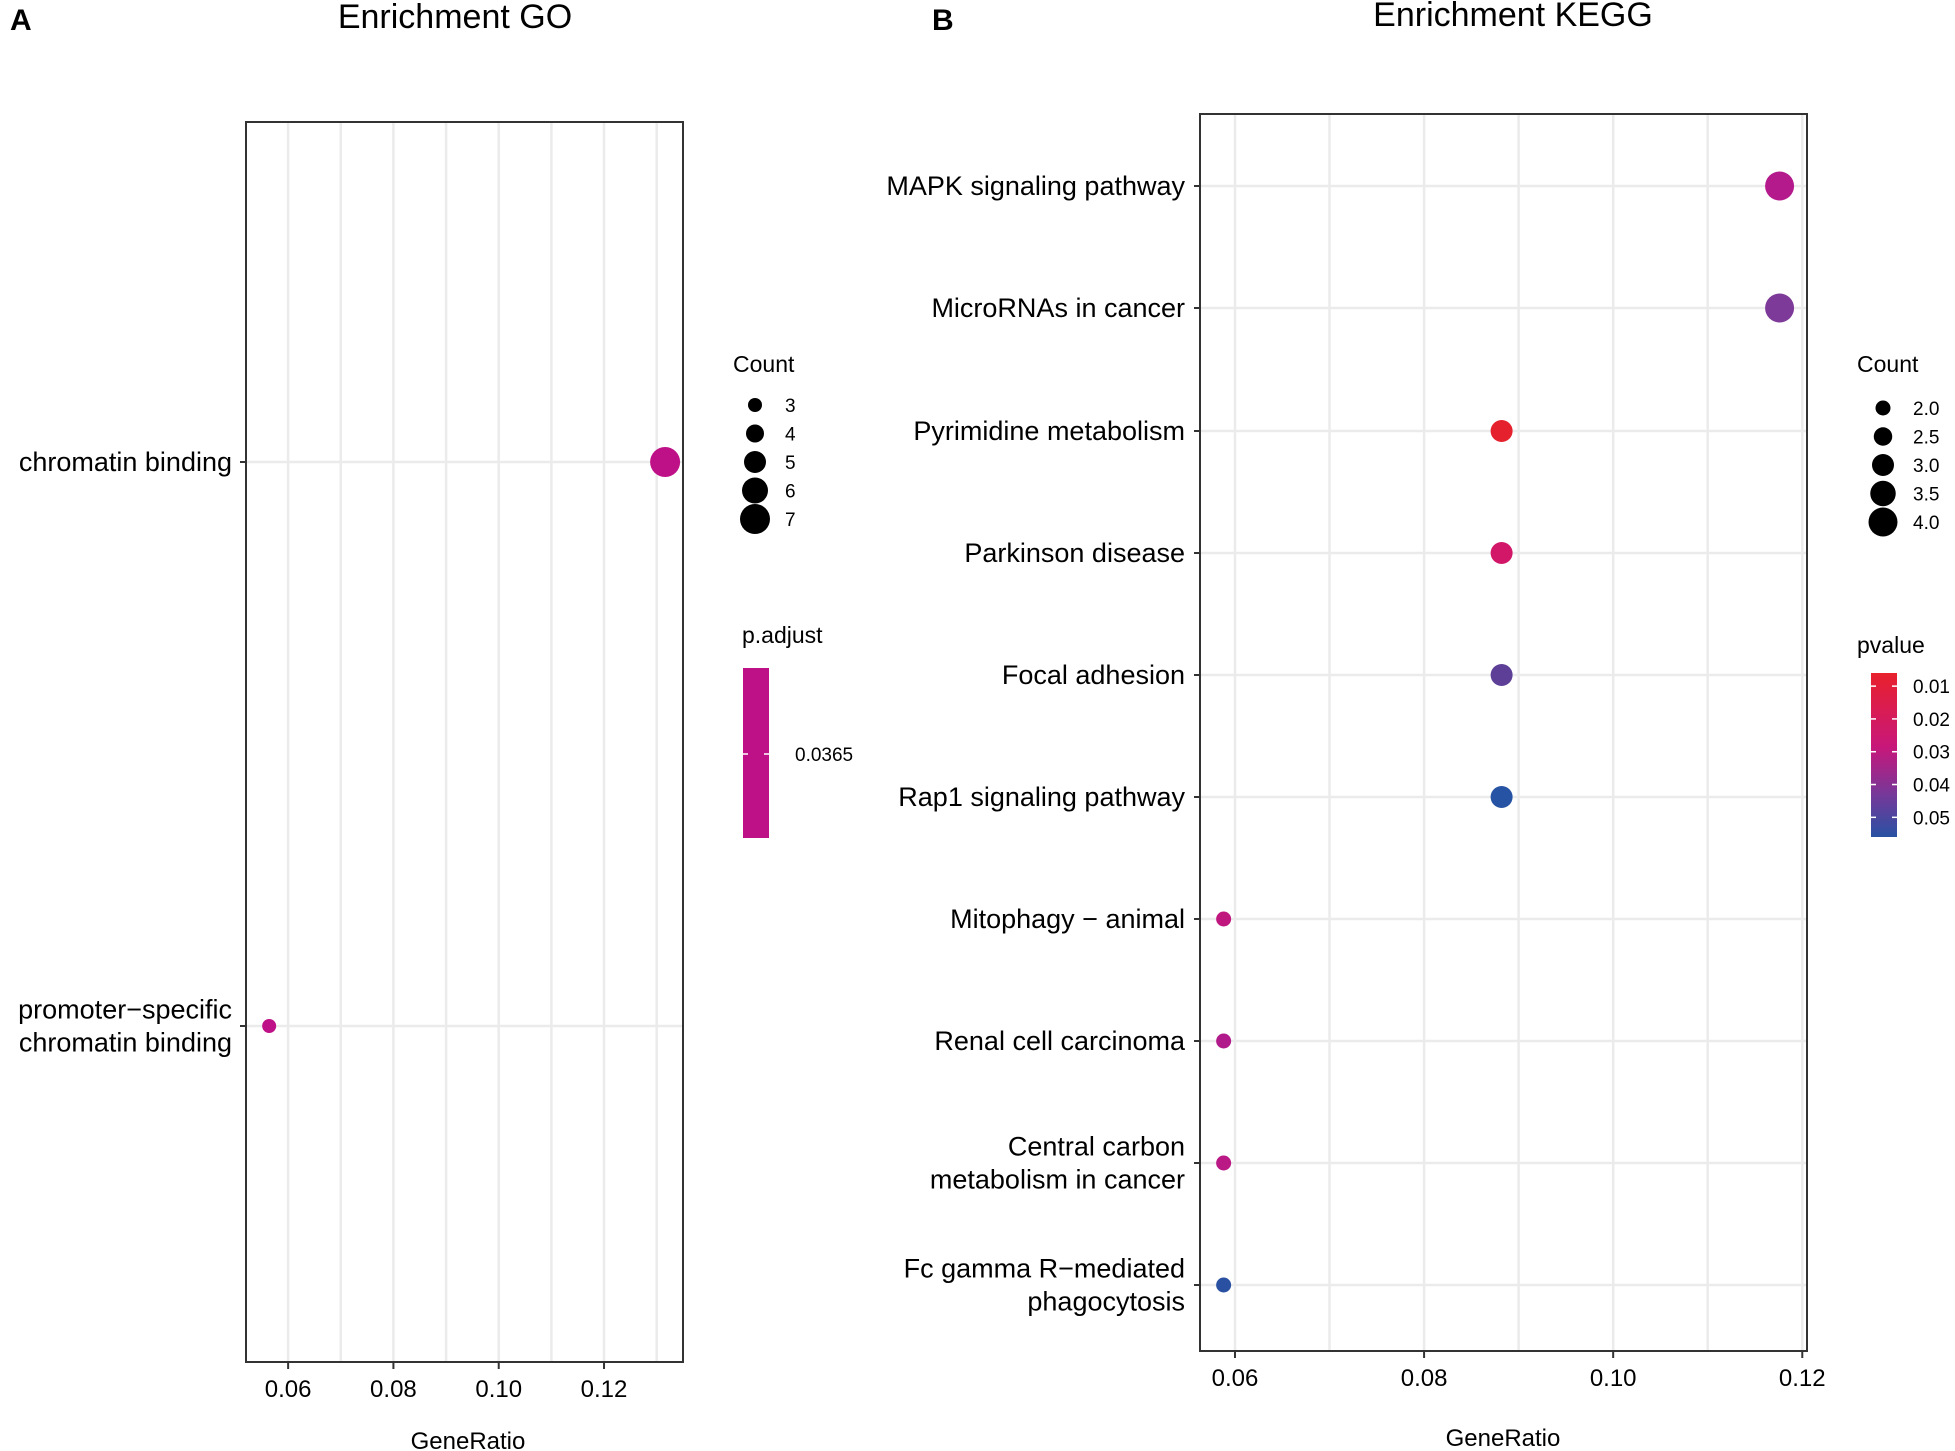 The image size is (1955, 1451). I want to click on go-x-axis-title: GeneRatio, so click(468, 1439).